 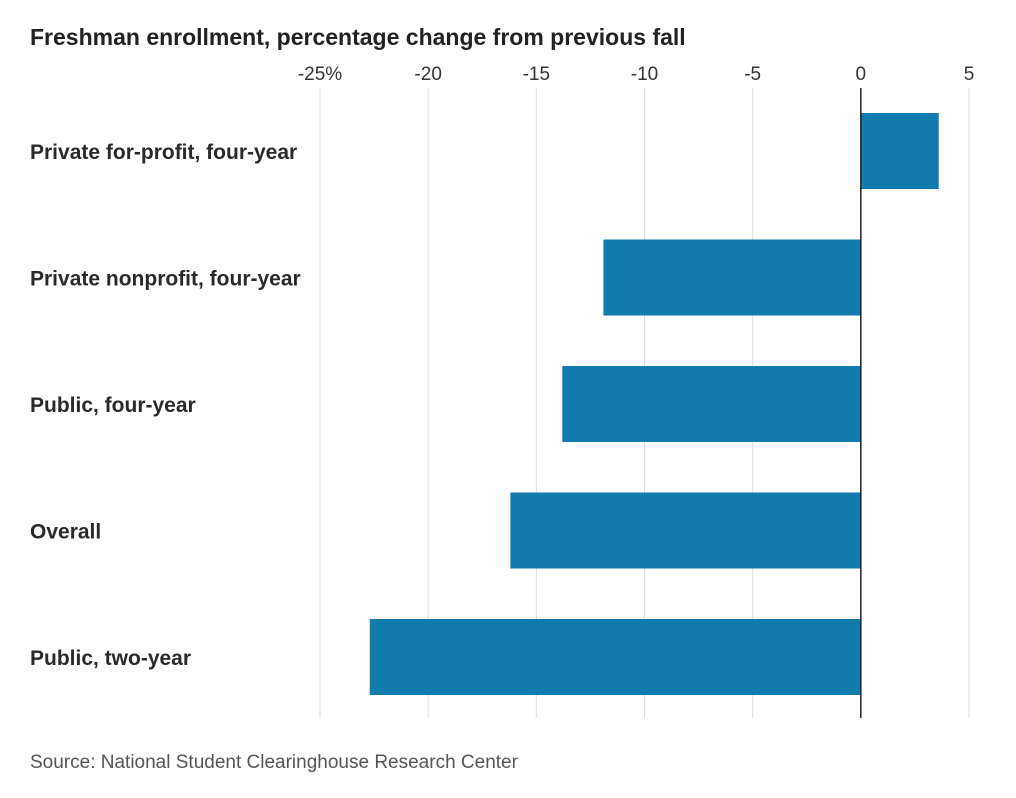 I want to click on category-label: Private nonprofit, four-year, so click(x=165, y=279).